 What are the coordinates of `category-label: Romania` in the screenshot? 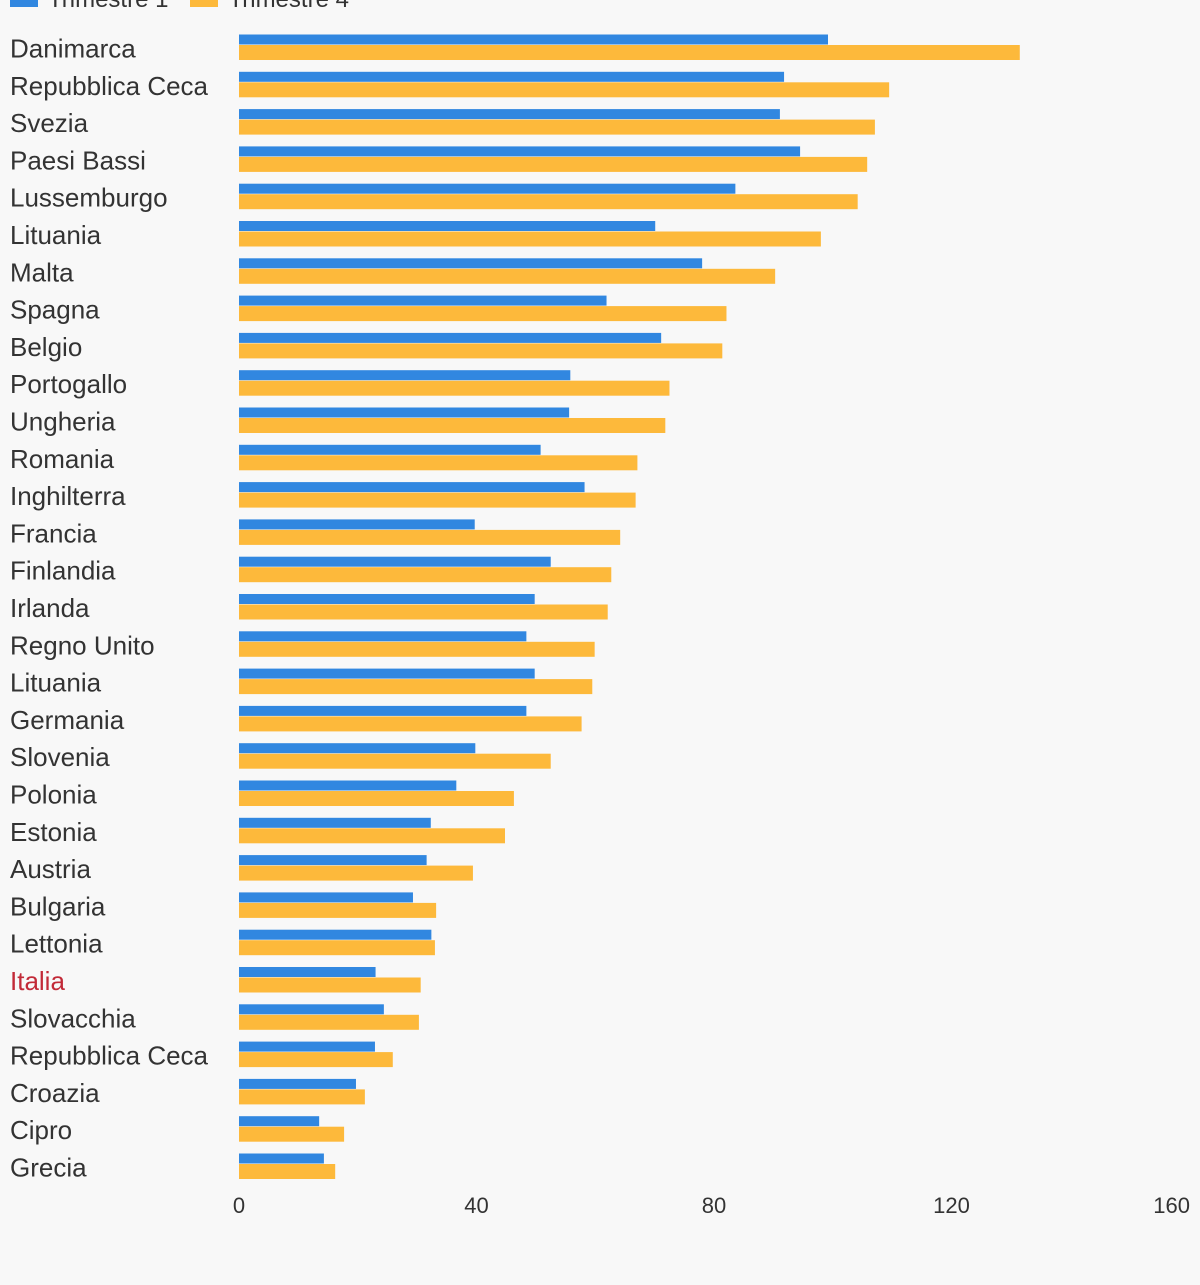 It's located at (62, 459).